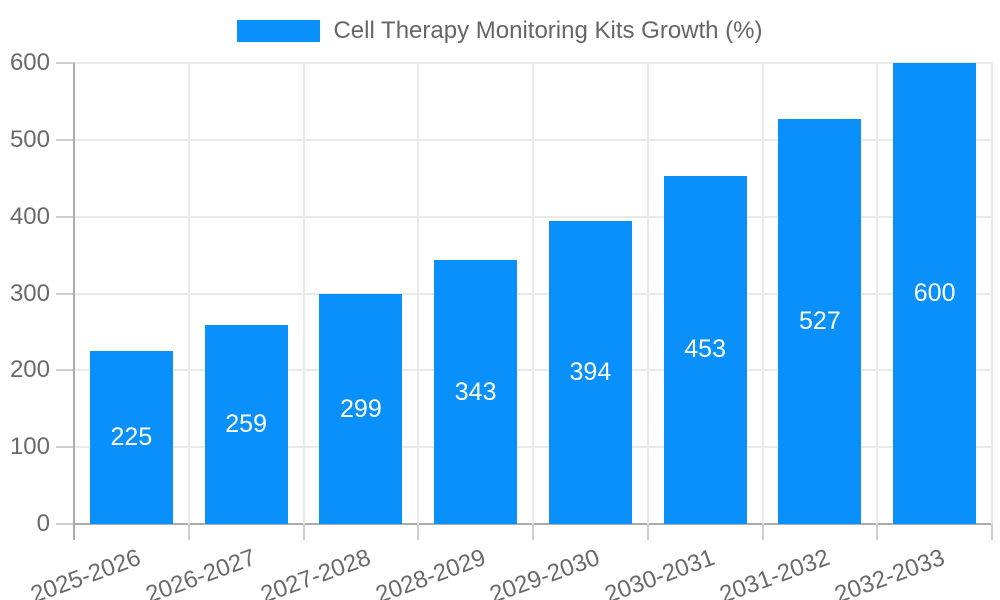 The image size is (1000, 600). Describe the element at coordinates (29, 139) in the screenshot. I see `y-axis-tick-label: 500` at that location.